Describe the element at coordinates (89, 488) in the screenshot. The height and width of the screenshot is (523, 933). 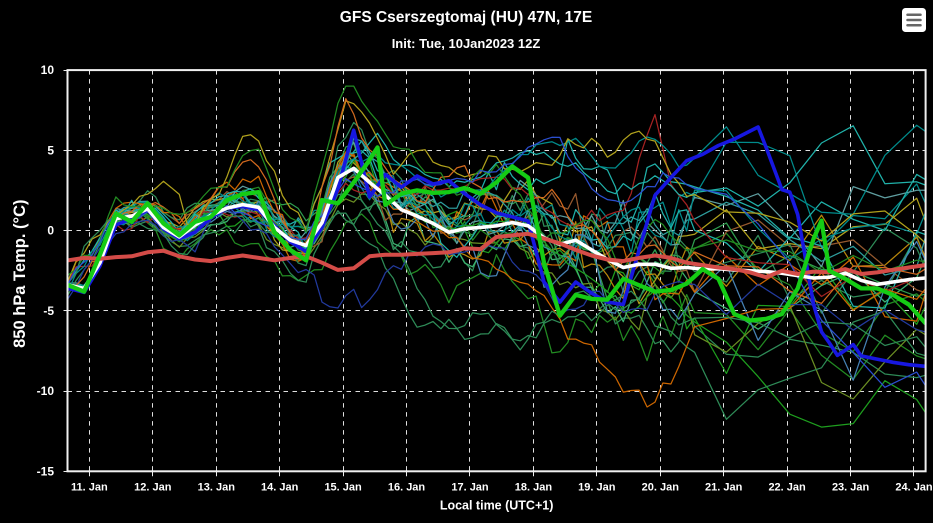
I see `svg-text: 11. Jan` at that location.